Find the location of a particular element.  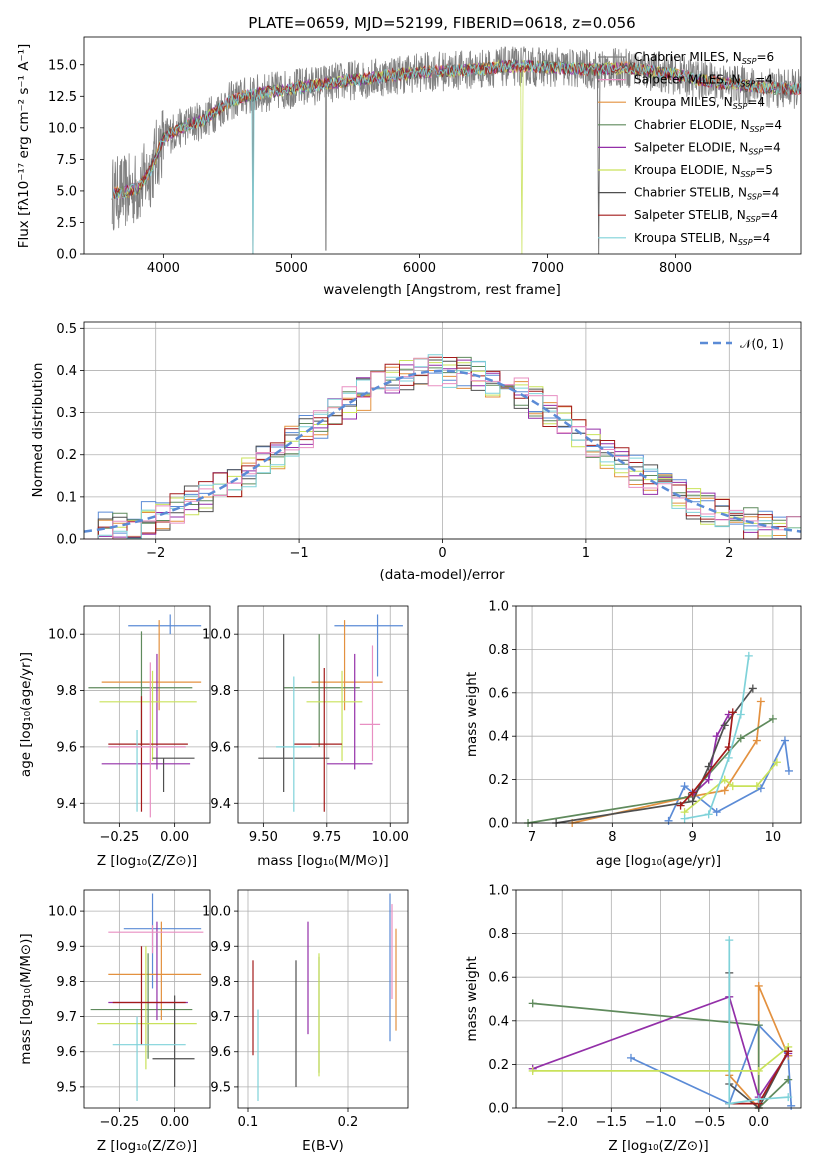

hist-ylabel: Normed distribution is located at coordinates (38, 430).